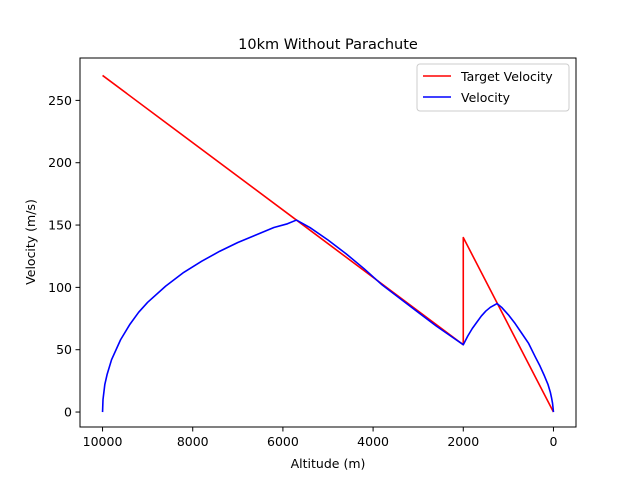 The height and width of the screenshot is (480, 640). I want to click on y-tick-label: 0, so click(68, 412).